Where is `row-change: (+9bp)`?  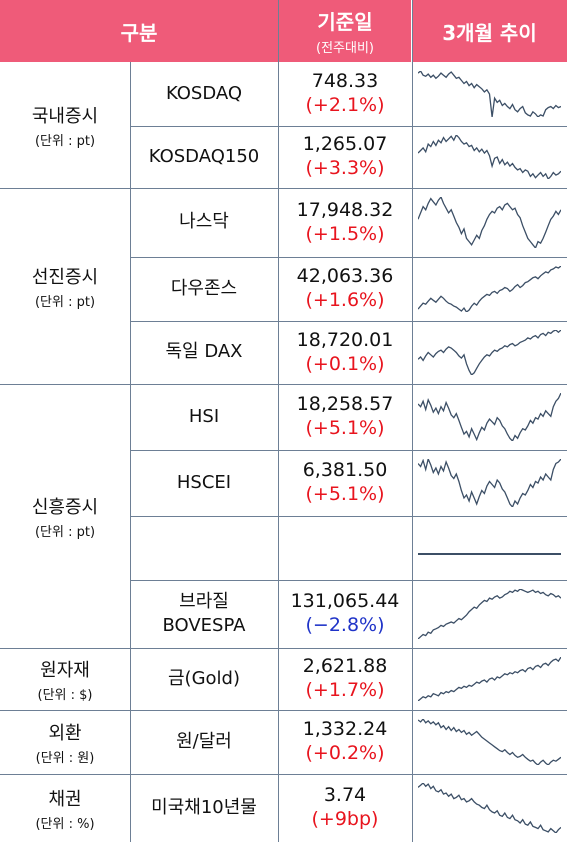
row-change: (+9bp) is located at coordinates (345, 819).